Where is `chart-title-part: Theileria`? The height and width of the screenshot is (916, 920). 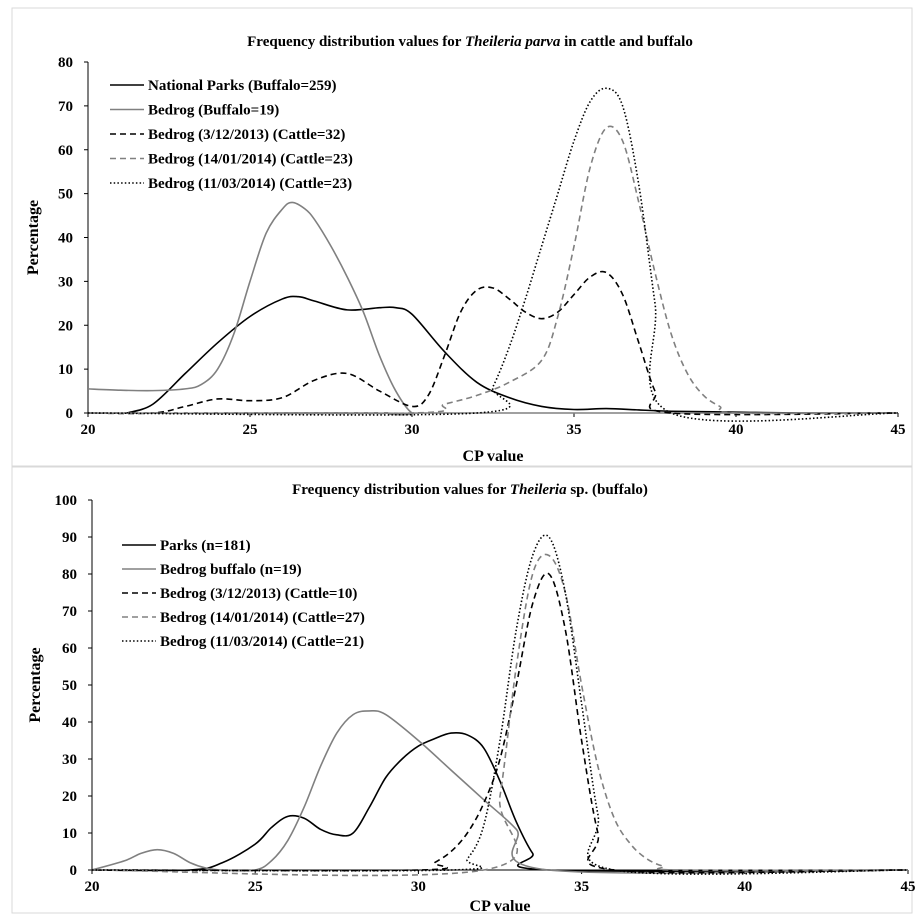
chart-title-part: Theileria is located at coordinates (538, 490).